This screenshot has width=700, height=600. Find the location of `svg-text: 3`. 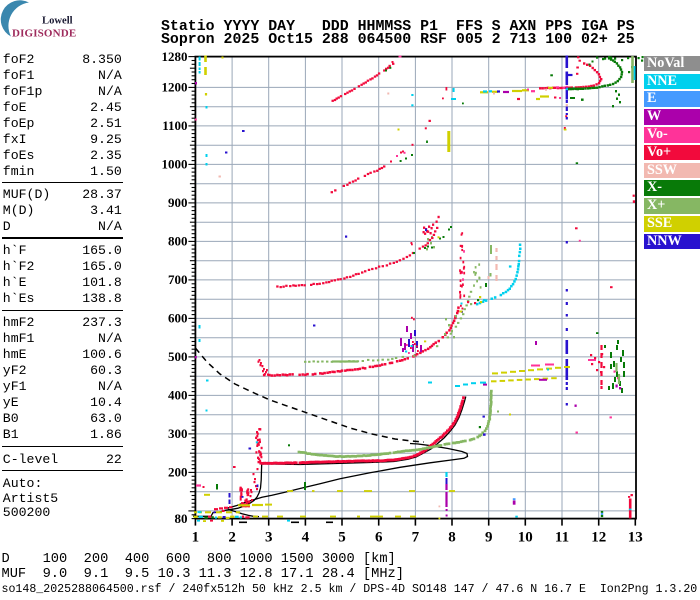

svg-text: 3 is located at coordinates (269, 538).